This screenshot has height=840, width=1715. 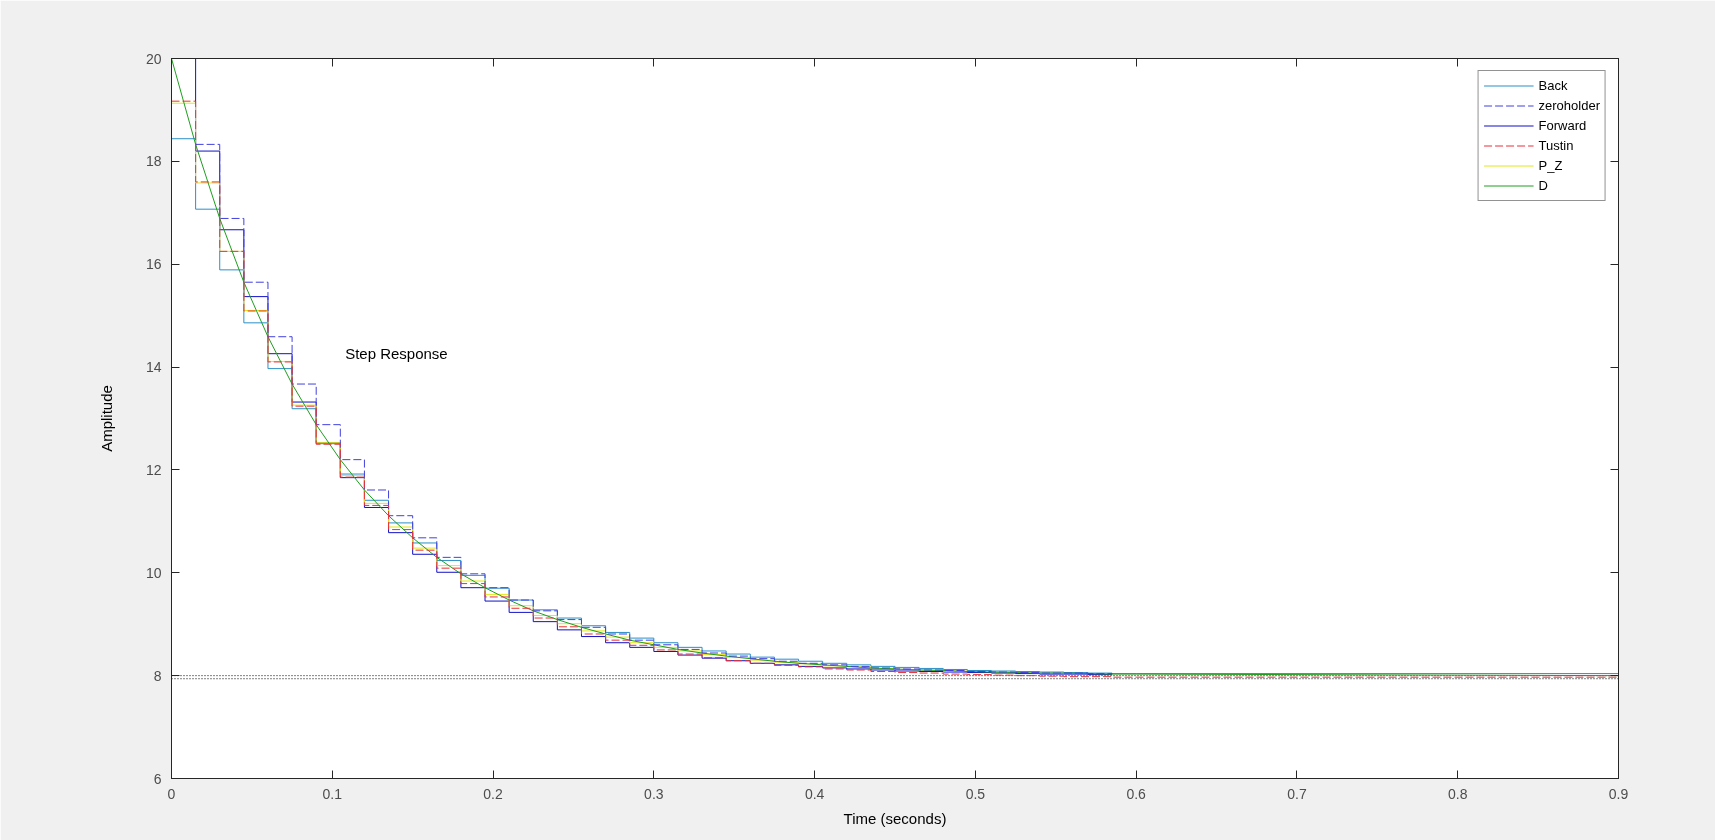 What do you see at coordinates (157, 778) in the screenshot?
I see `y-tick-label: 6` at bounding box center [157, 778].